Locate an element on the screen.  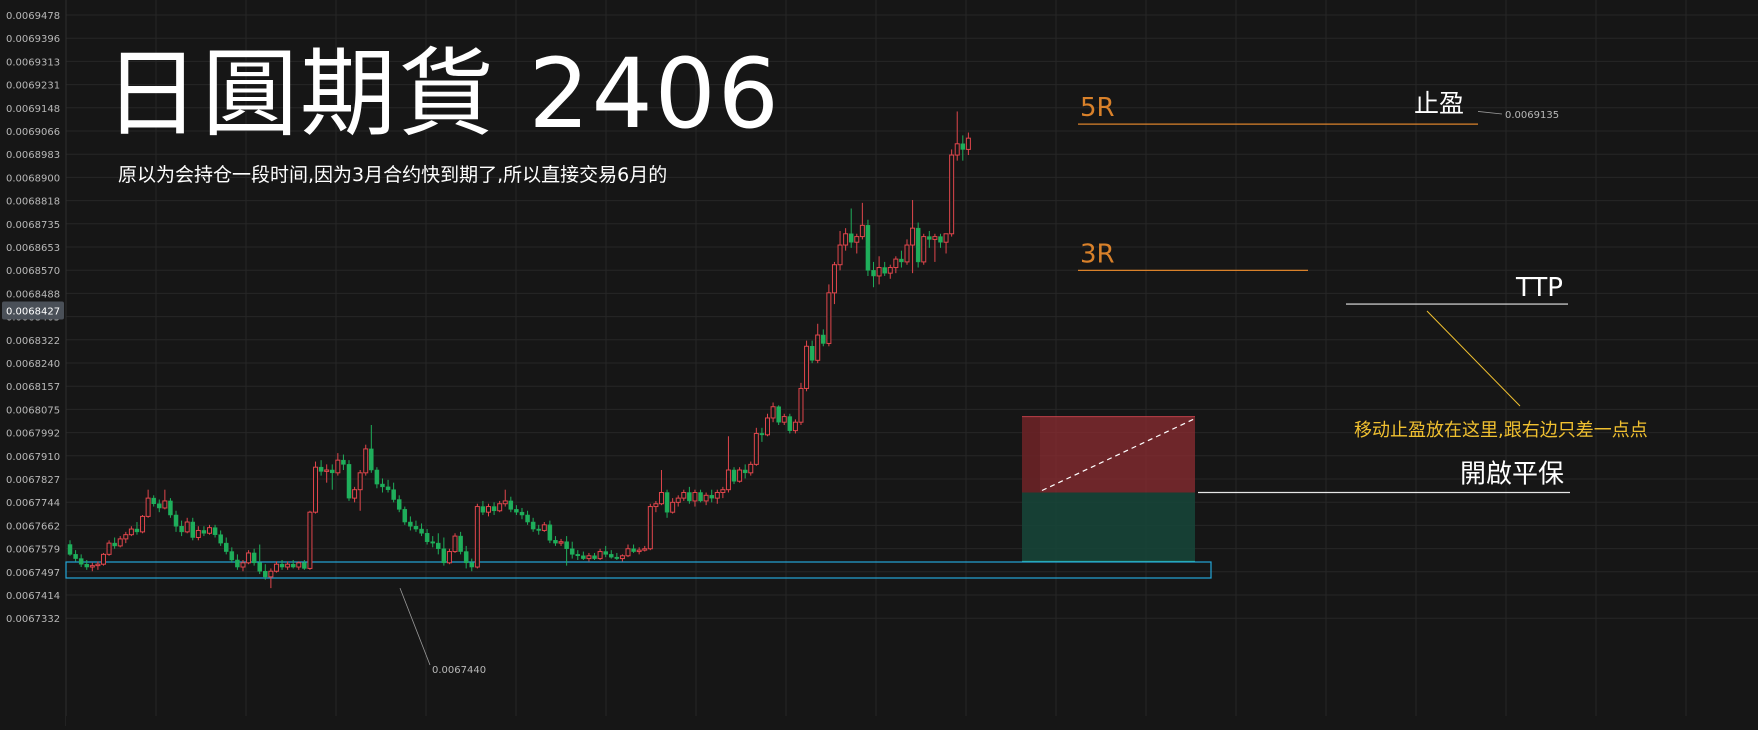
page-title: 日圓期貨 2406 is located at coordinates (442, 94).